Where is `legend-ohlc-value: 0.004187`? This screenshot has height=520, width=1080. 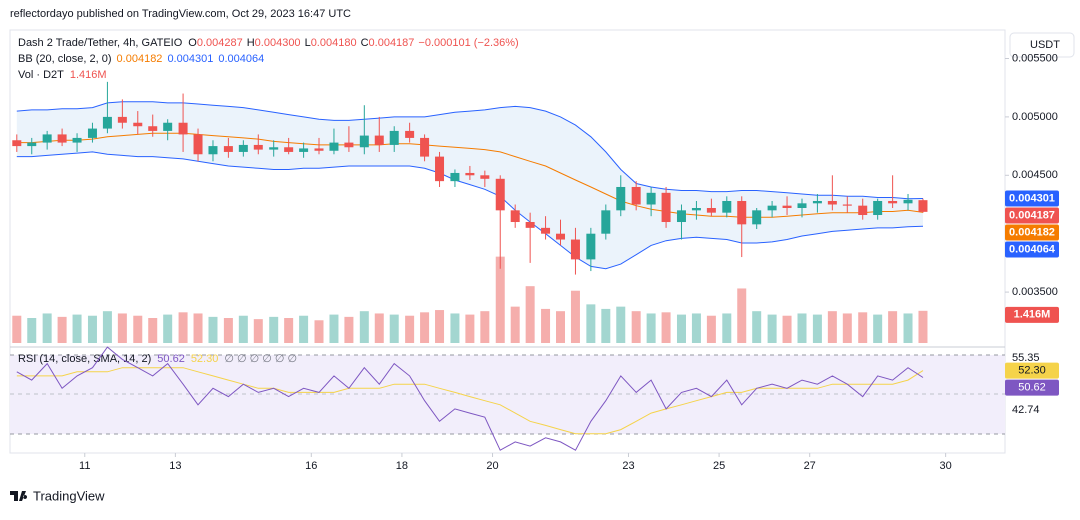 legend-ohlc-value: 0.004187 is located at coordinates (392, 43).